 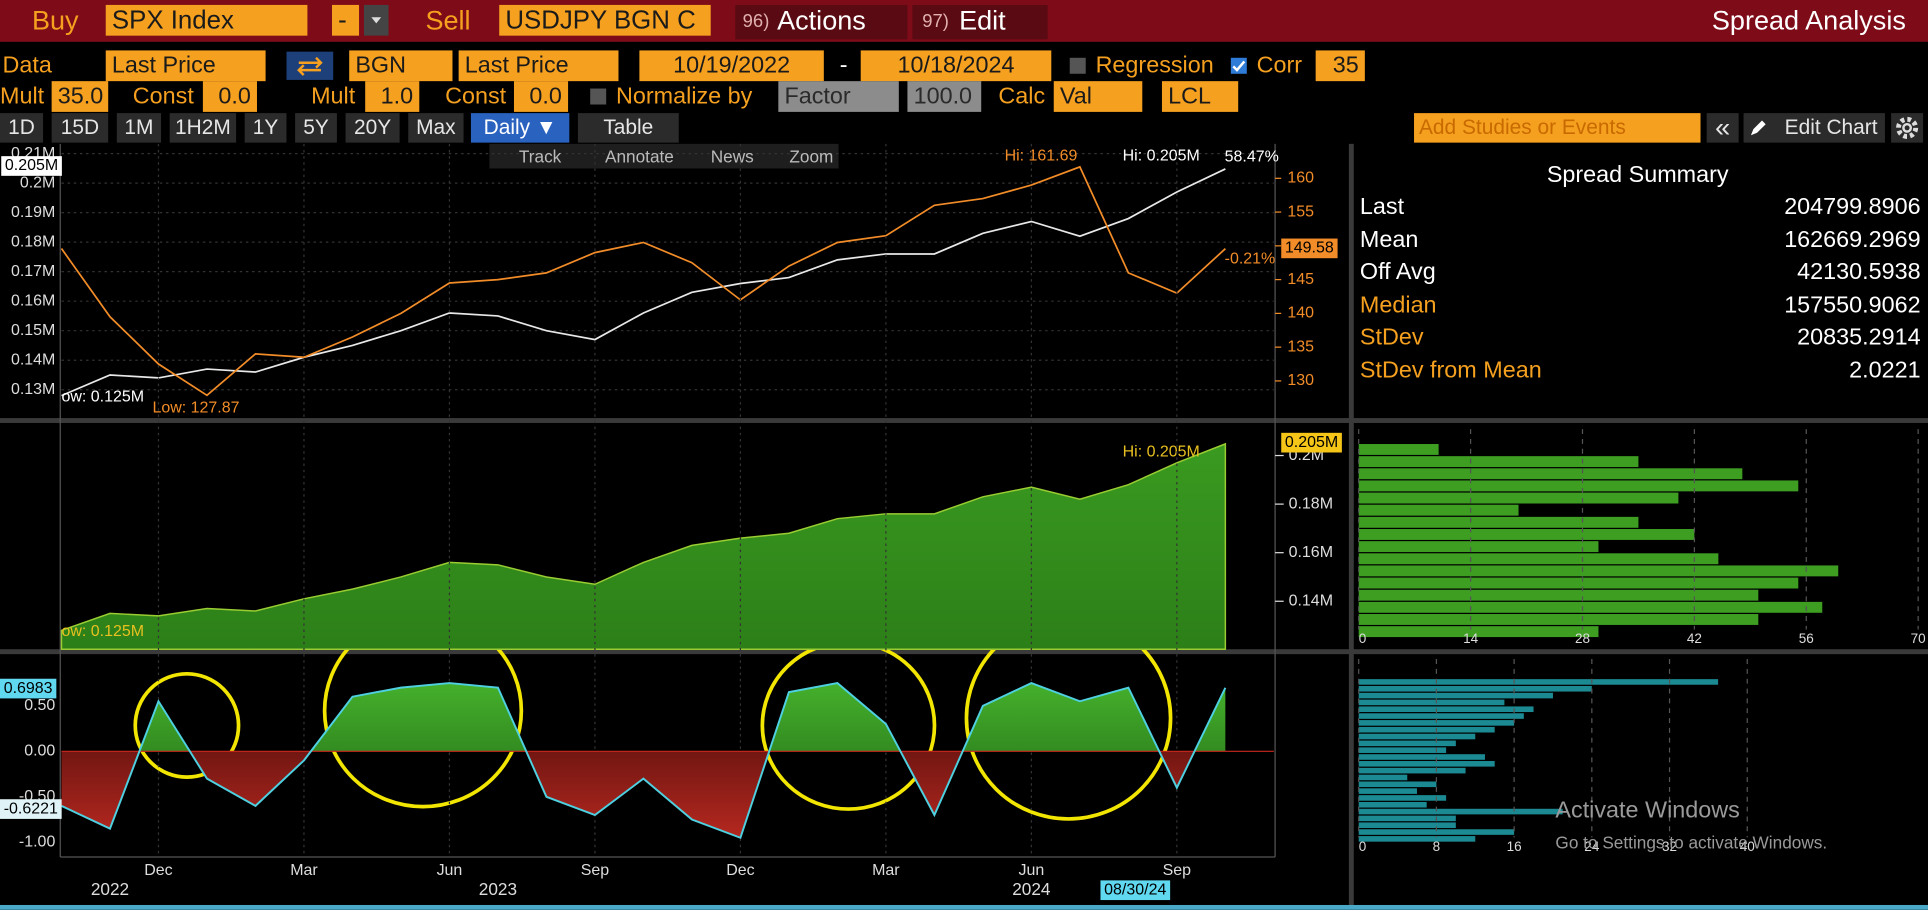 What do you see at coordinates (1077, 65) in the screenshot?
I see `regression-checkbox` at bounding box center [1077, 65].